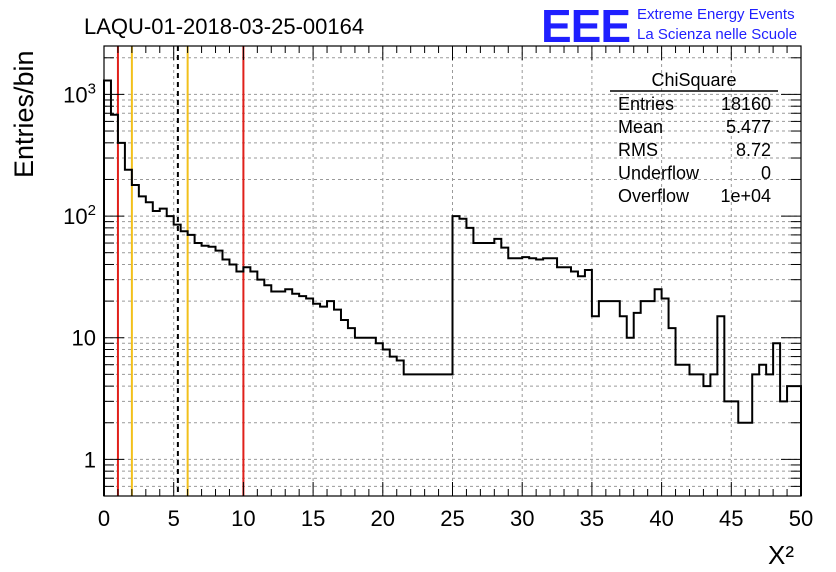  Describe the element at coordinates (592, 518) in the screenshot. I see `x-tick-label: 35` at that location.